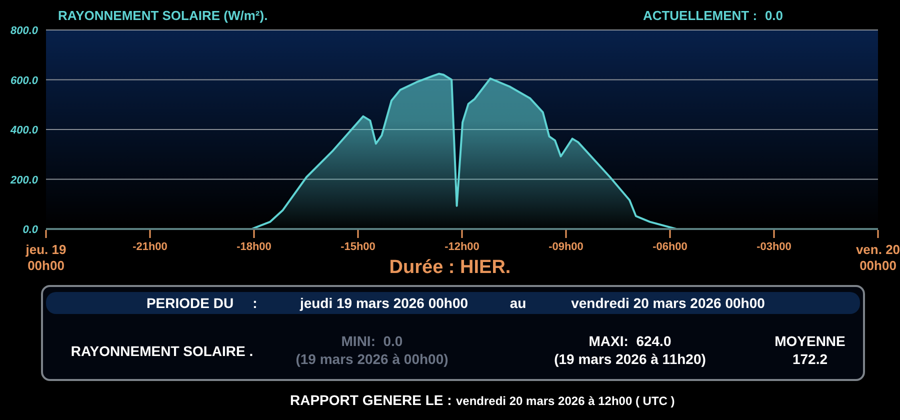 This screenshot has height=420, width=900. What do you see at coordinates (810, 341) in the screenshot?
I see `text: MOYENNE` at bounding box center [810, 341].